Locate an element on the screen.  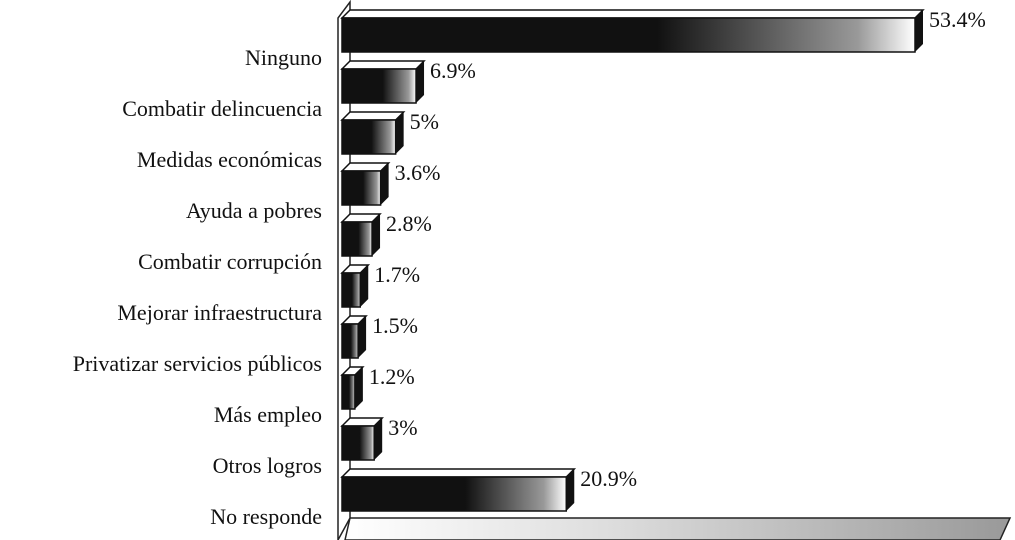
value-label: 3.6% is located at coordinates (418, 172).